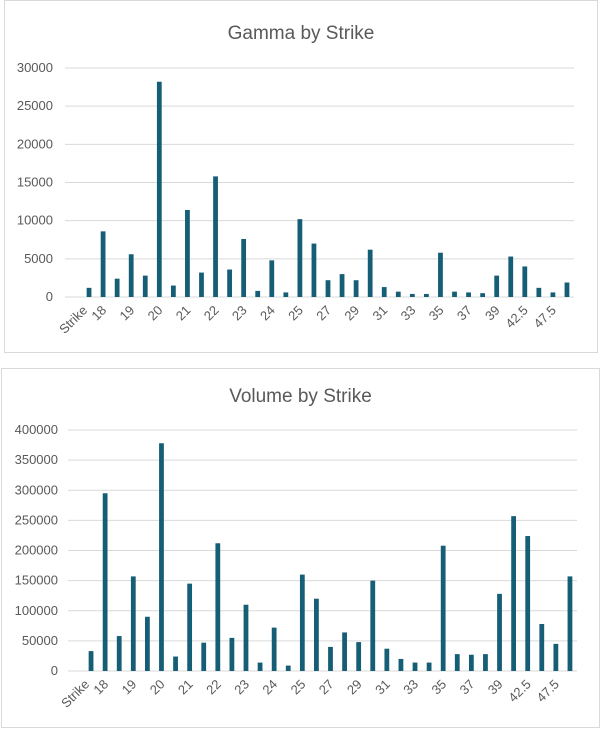 Image resolution: width=601 pixels, height=730 pixels. What do you see at coordinates (35, 105) in the screenshot?
I see `y-tick-label: 25000` at bounding box center [35, 105].